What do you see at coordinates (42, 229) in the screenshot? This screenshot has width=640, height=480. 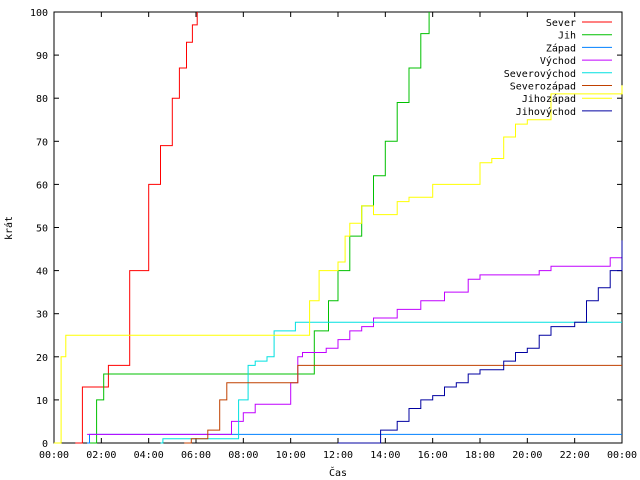 I see `y-tick-label: 50` at bounding box center [42, 229].